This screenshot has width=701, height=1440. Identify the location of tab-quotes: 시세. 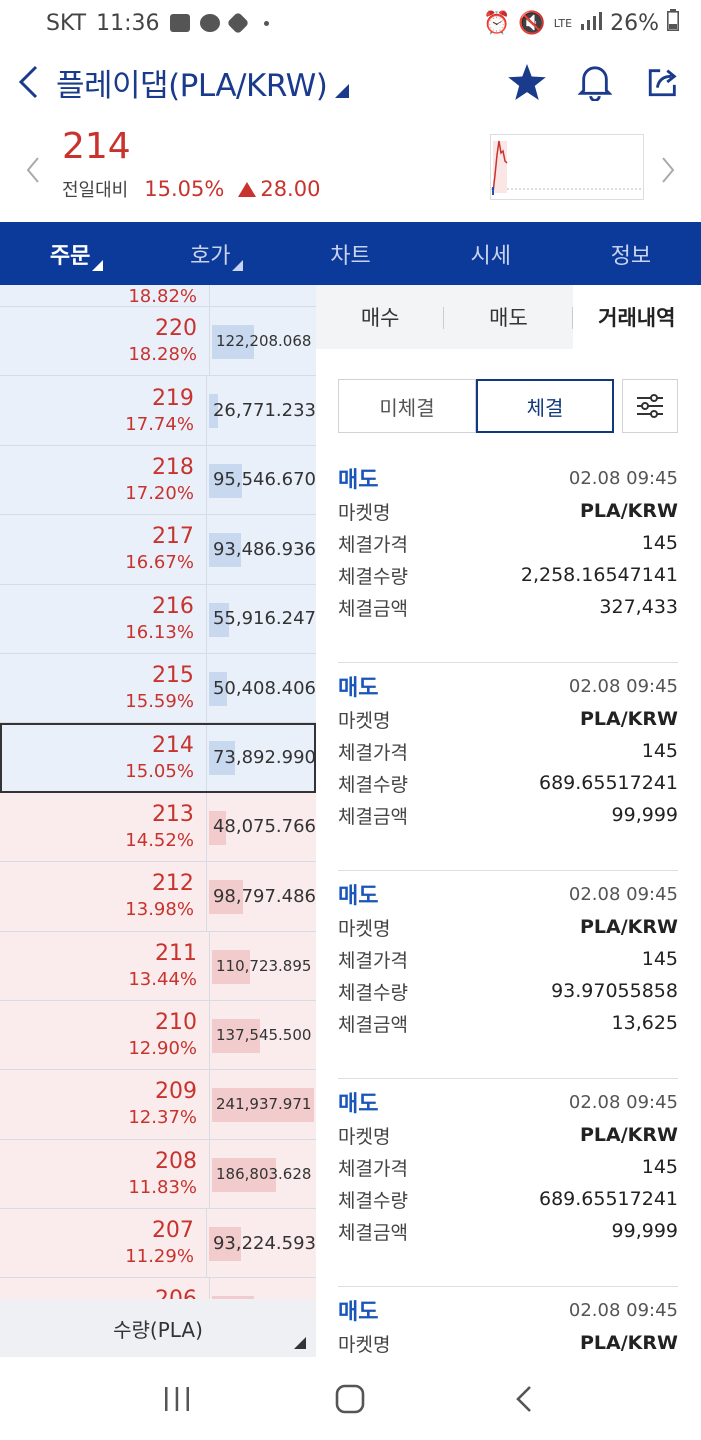
(491, 253).